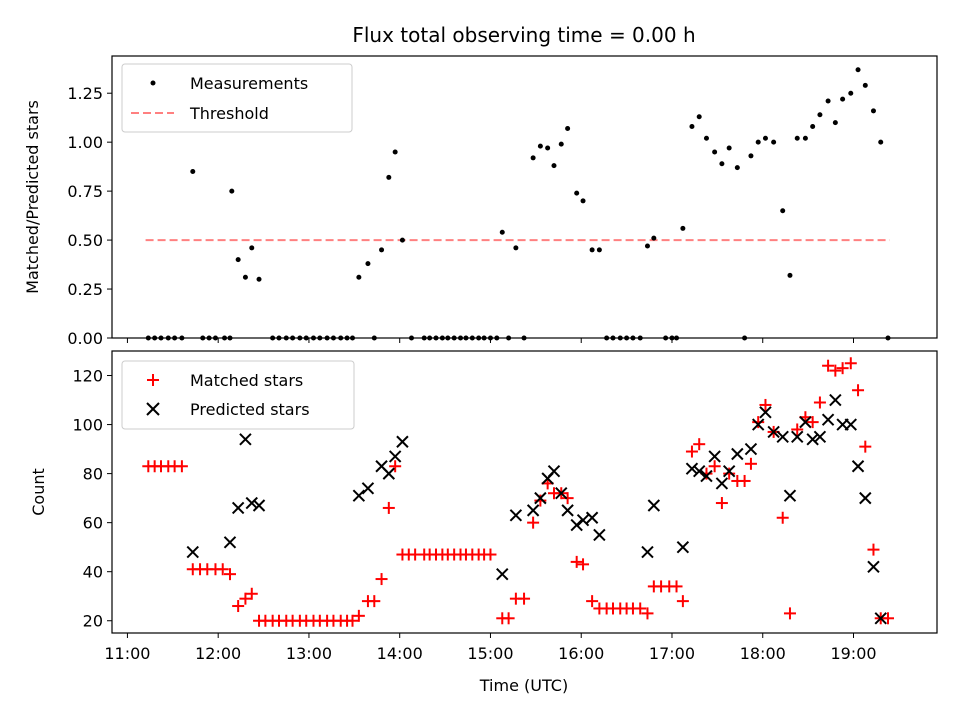  I want to click on bottom-y-tick-label: 40, so click(93, 572).